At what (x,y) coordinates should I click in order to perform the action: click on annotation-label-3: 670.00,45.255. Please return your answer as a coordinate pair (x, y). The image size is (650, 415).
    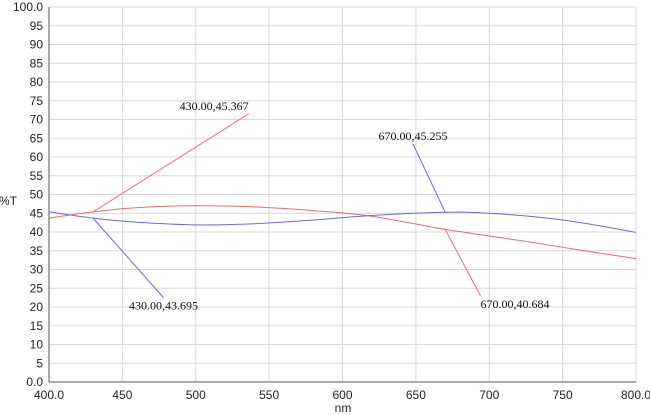
    Looking at the image, I should click on (412, 136).